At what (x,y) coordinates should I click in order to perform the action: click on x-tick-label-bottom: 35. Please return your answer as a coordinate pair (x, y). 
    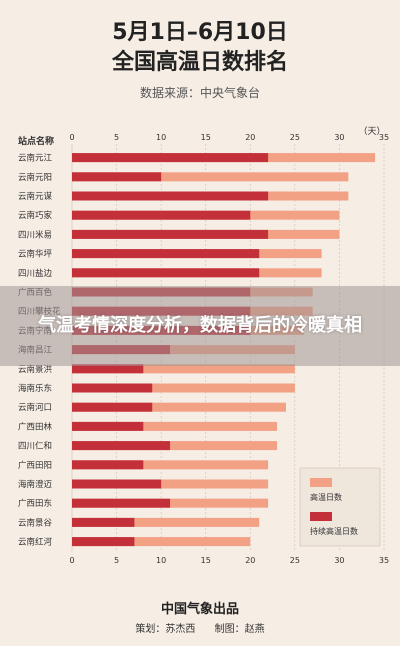
    Looking at the image, I should click on (384, 560).